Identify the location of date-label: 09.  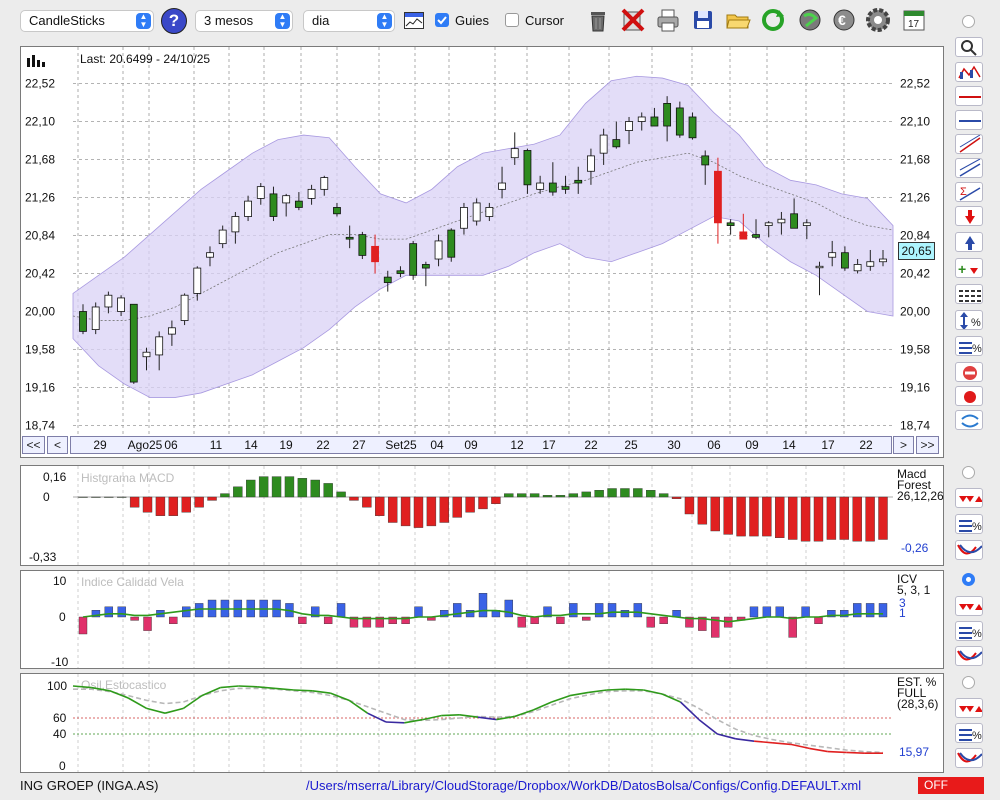
(471, 445).